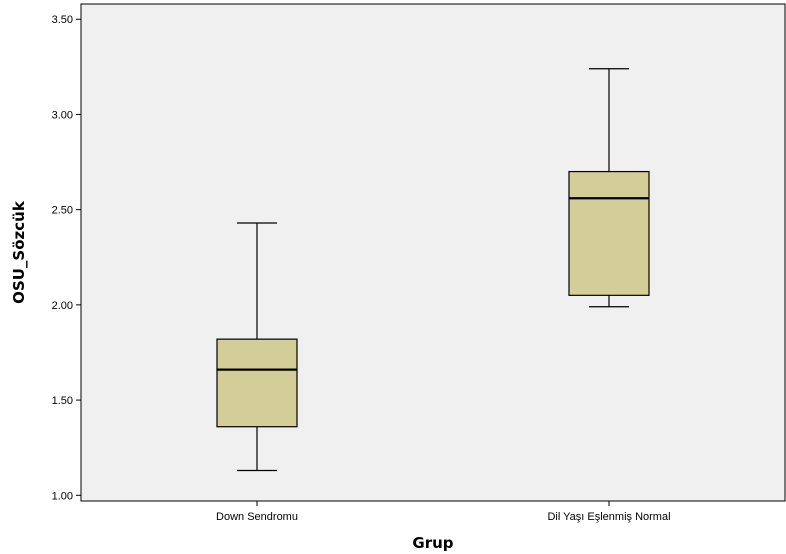  I want to click on y-tick-label: 2.50, so click(62, 211).